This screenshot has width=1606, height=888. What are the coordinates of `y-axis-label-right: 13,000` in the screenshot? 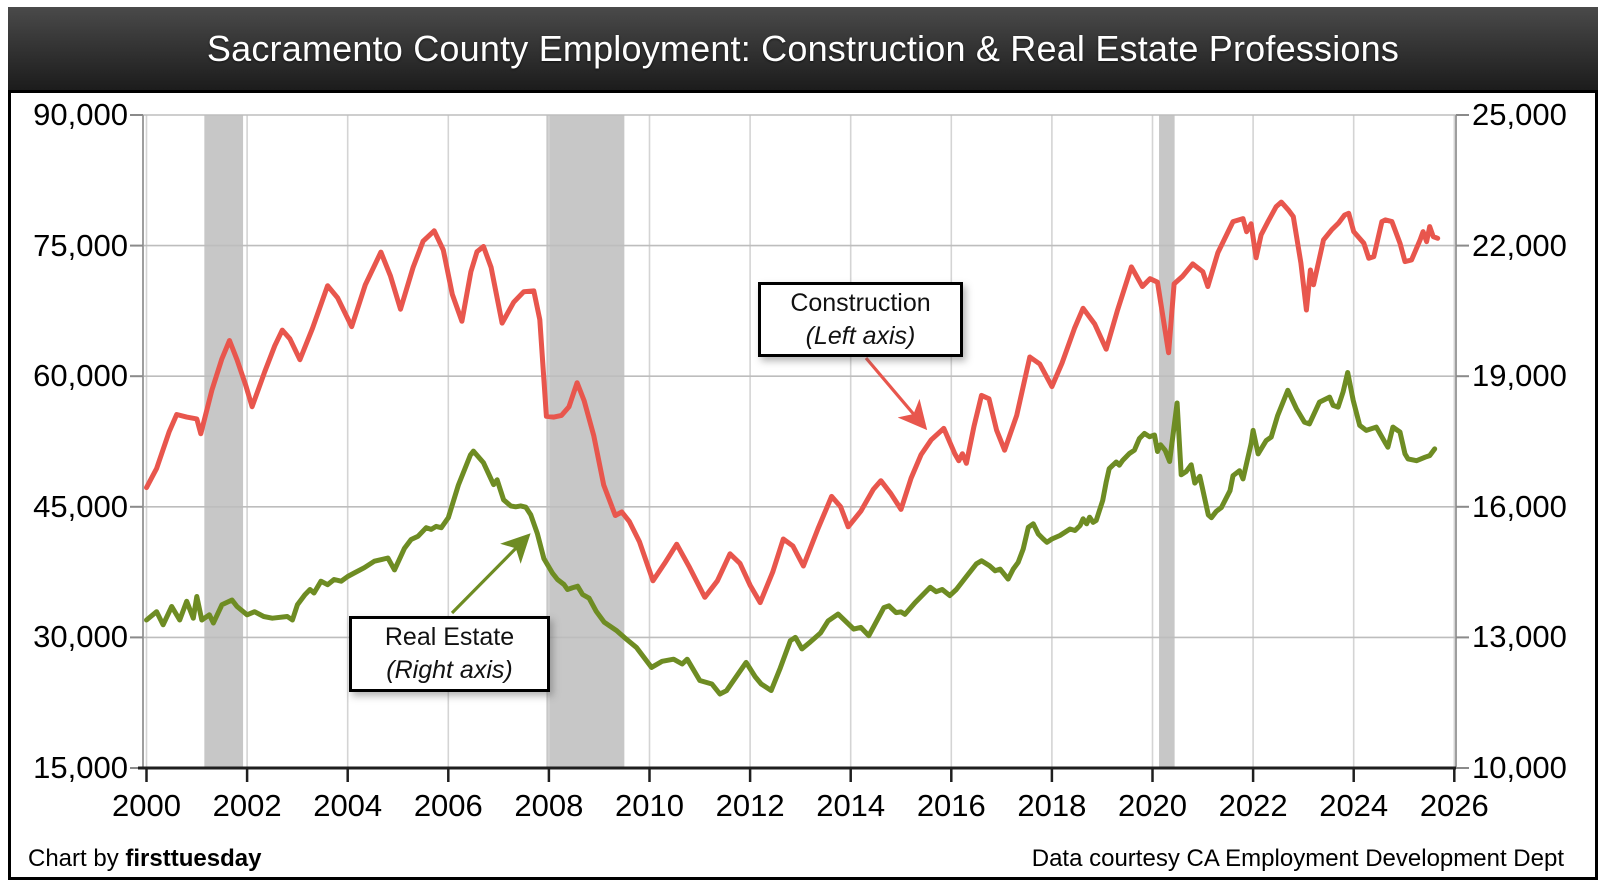 It's located at (1519, 637).